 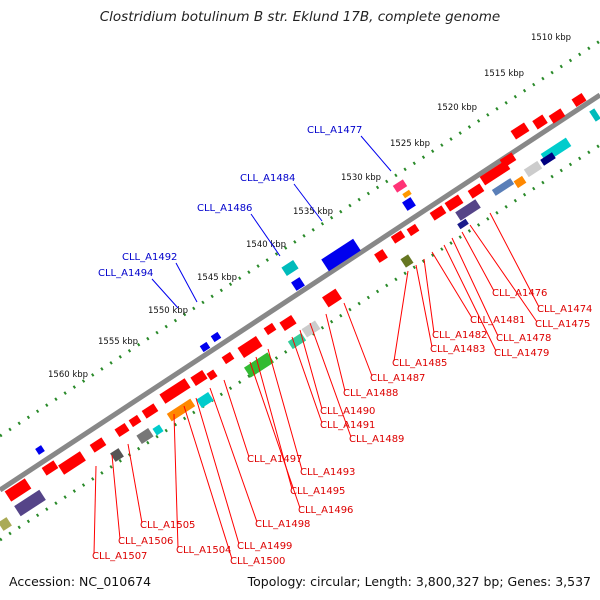 What do you see at coordinates (118, 342) in the screenshot?
I see `scale-tick-label: 1555 kbp` at bounding box center [118, 342].